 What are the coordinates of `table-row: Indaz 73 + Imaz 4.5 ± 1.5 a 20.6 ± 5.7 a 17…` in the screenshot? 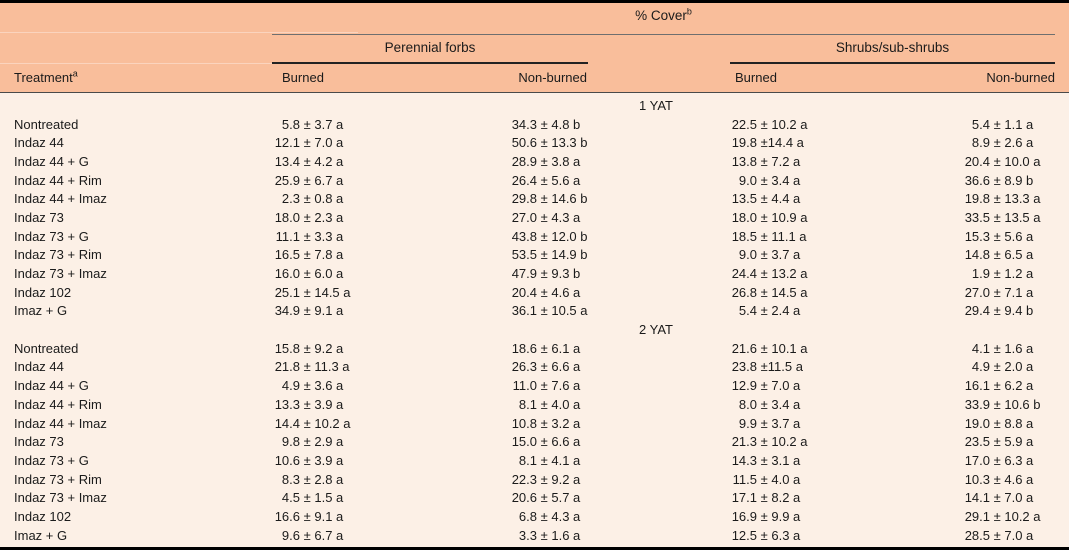 It's located at (534, 497).